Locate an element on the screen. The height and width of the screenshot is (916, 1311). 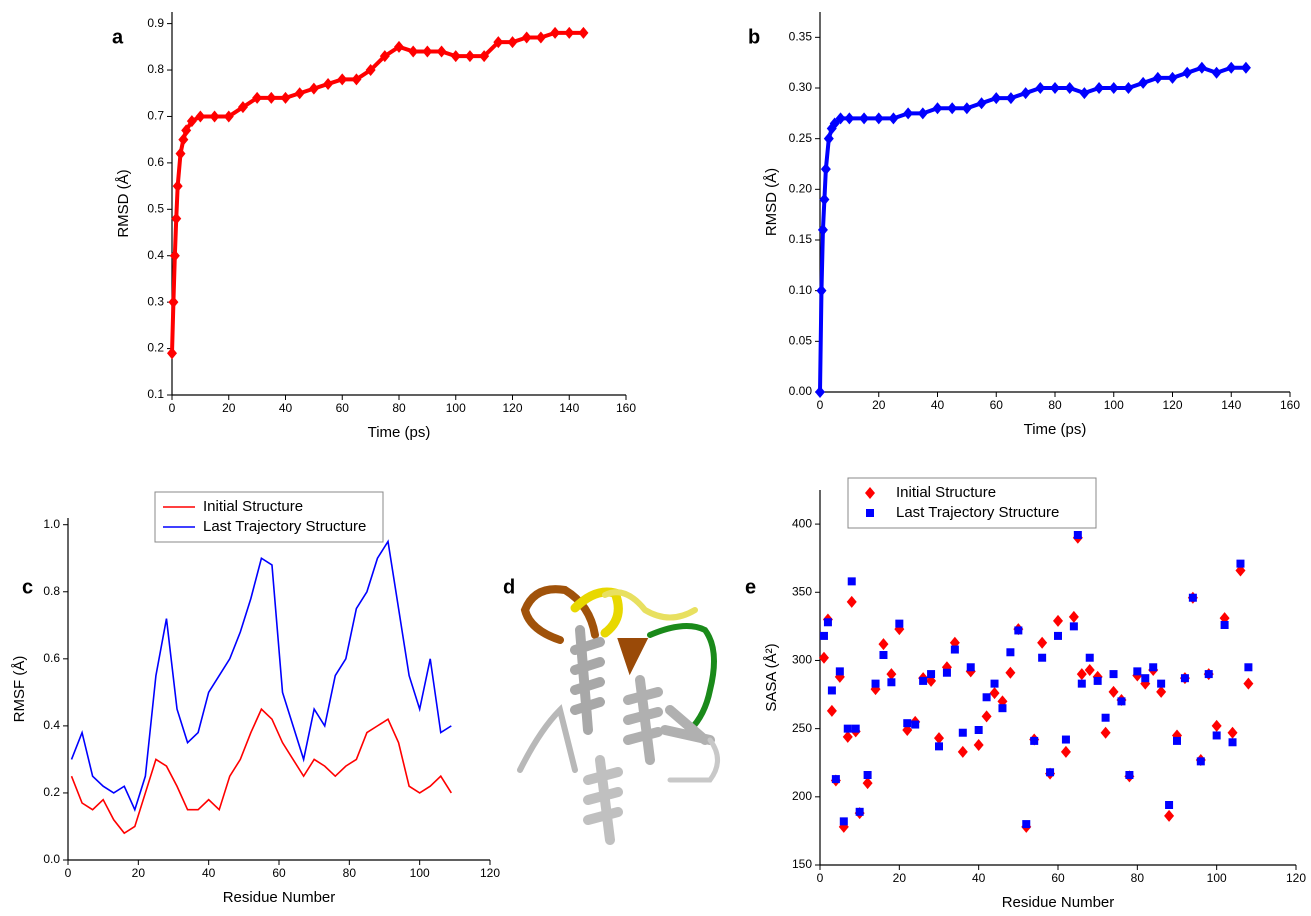
panel-letter: c is located at coordinates (27, 587).